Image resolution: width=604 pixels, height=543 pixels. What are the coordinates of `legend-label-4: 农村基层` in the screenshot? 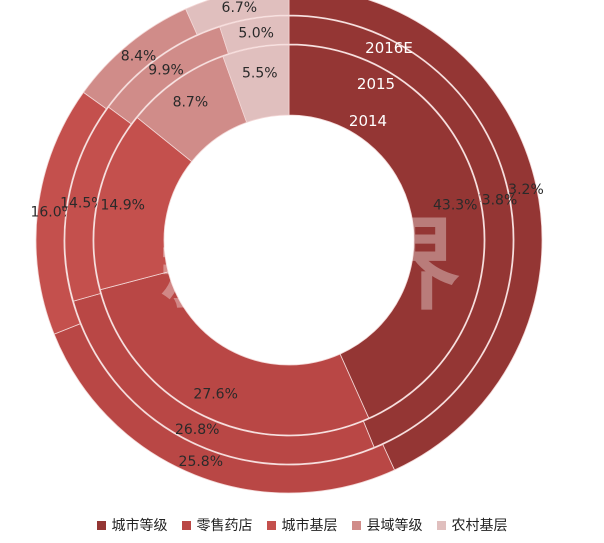 It's located at (479, 526).